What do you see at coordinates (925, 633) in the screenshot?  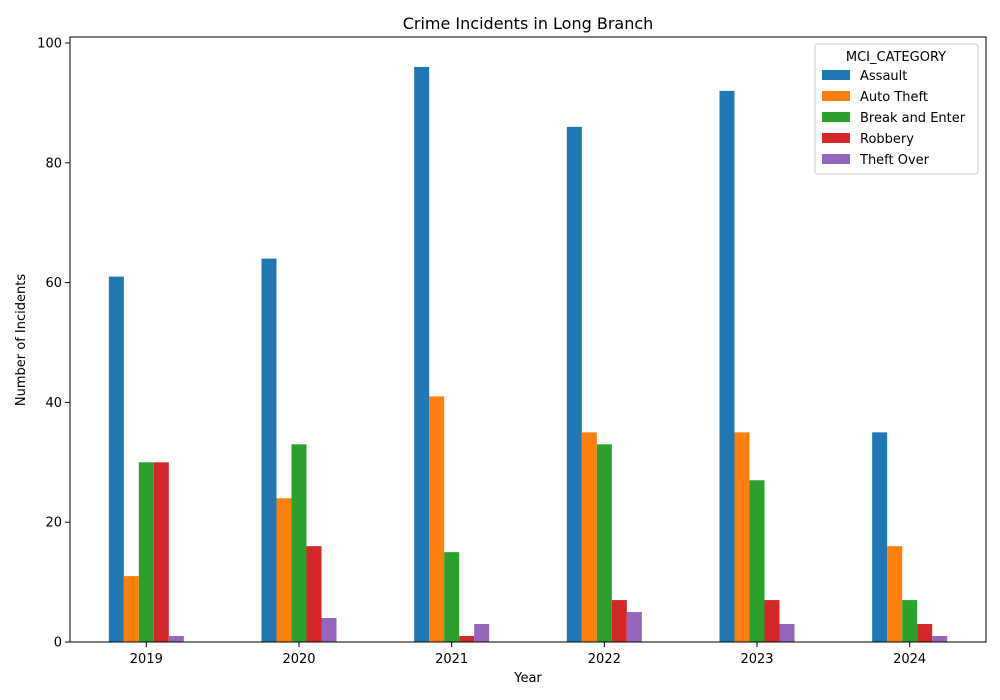 I see `bar-robbery-2024` at bounding box center [925, 633].